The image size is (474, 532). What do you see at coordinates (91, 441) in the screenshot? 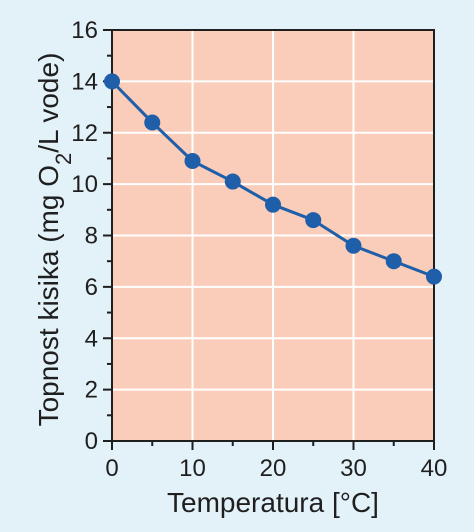
I see `y-tick-label: 0` at bounding box center [91, 441].